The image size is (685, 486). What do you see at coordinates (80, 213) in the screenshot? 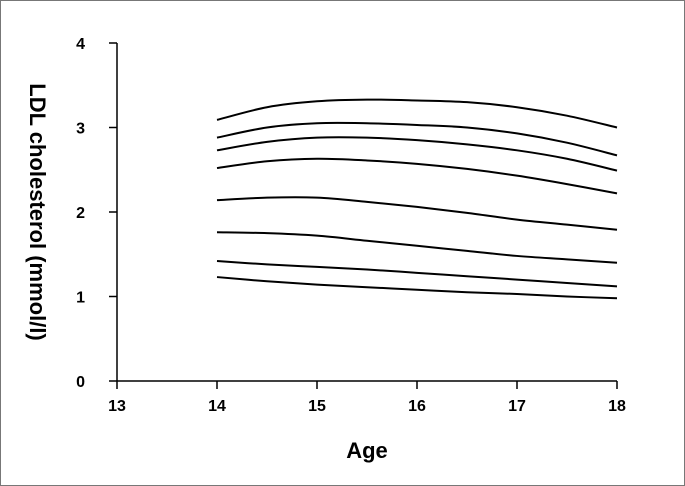
I see `y-tick-label: 2` at bounding box center [80, 213].